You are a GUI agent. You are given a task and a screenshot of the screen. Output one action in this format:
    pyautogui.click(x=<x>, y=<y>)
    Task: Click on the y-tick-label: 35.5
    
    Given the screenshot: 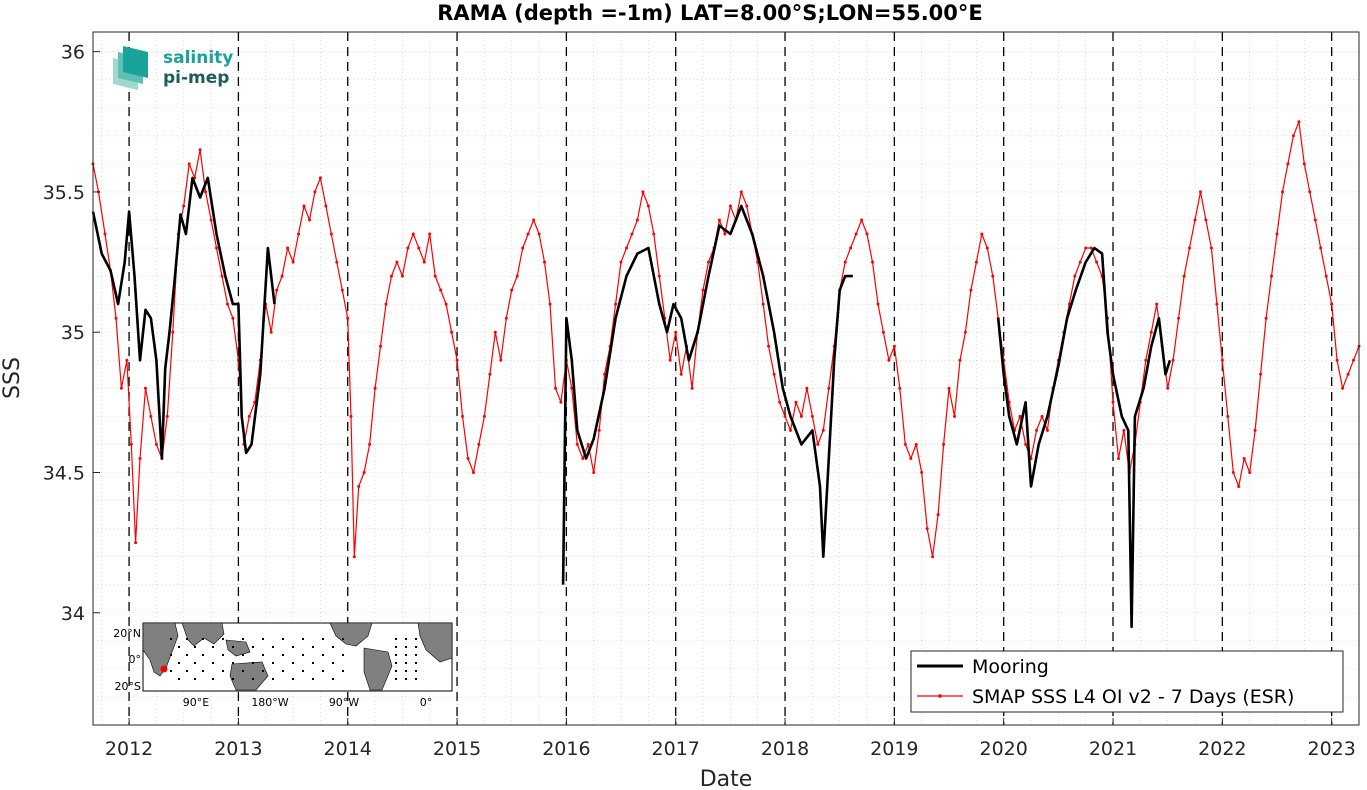 What is the action you would take?
    pyautogui.click(x=64, y=193)
    